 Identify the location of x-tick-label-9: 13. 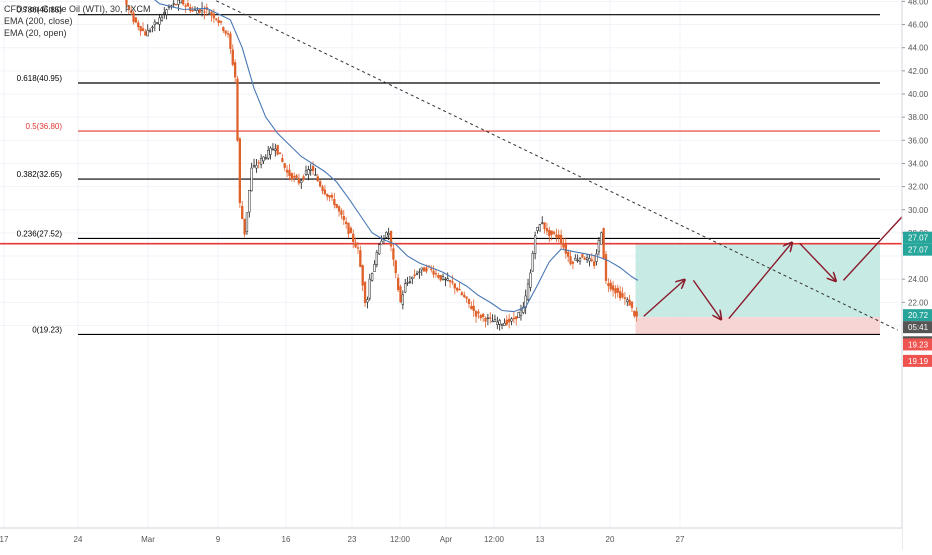
(540, 539).